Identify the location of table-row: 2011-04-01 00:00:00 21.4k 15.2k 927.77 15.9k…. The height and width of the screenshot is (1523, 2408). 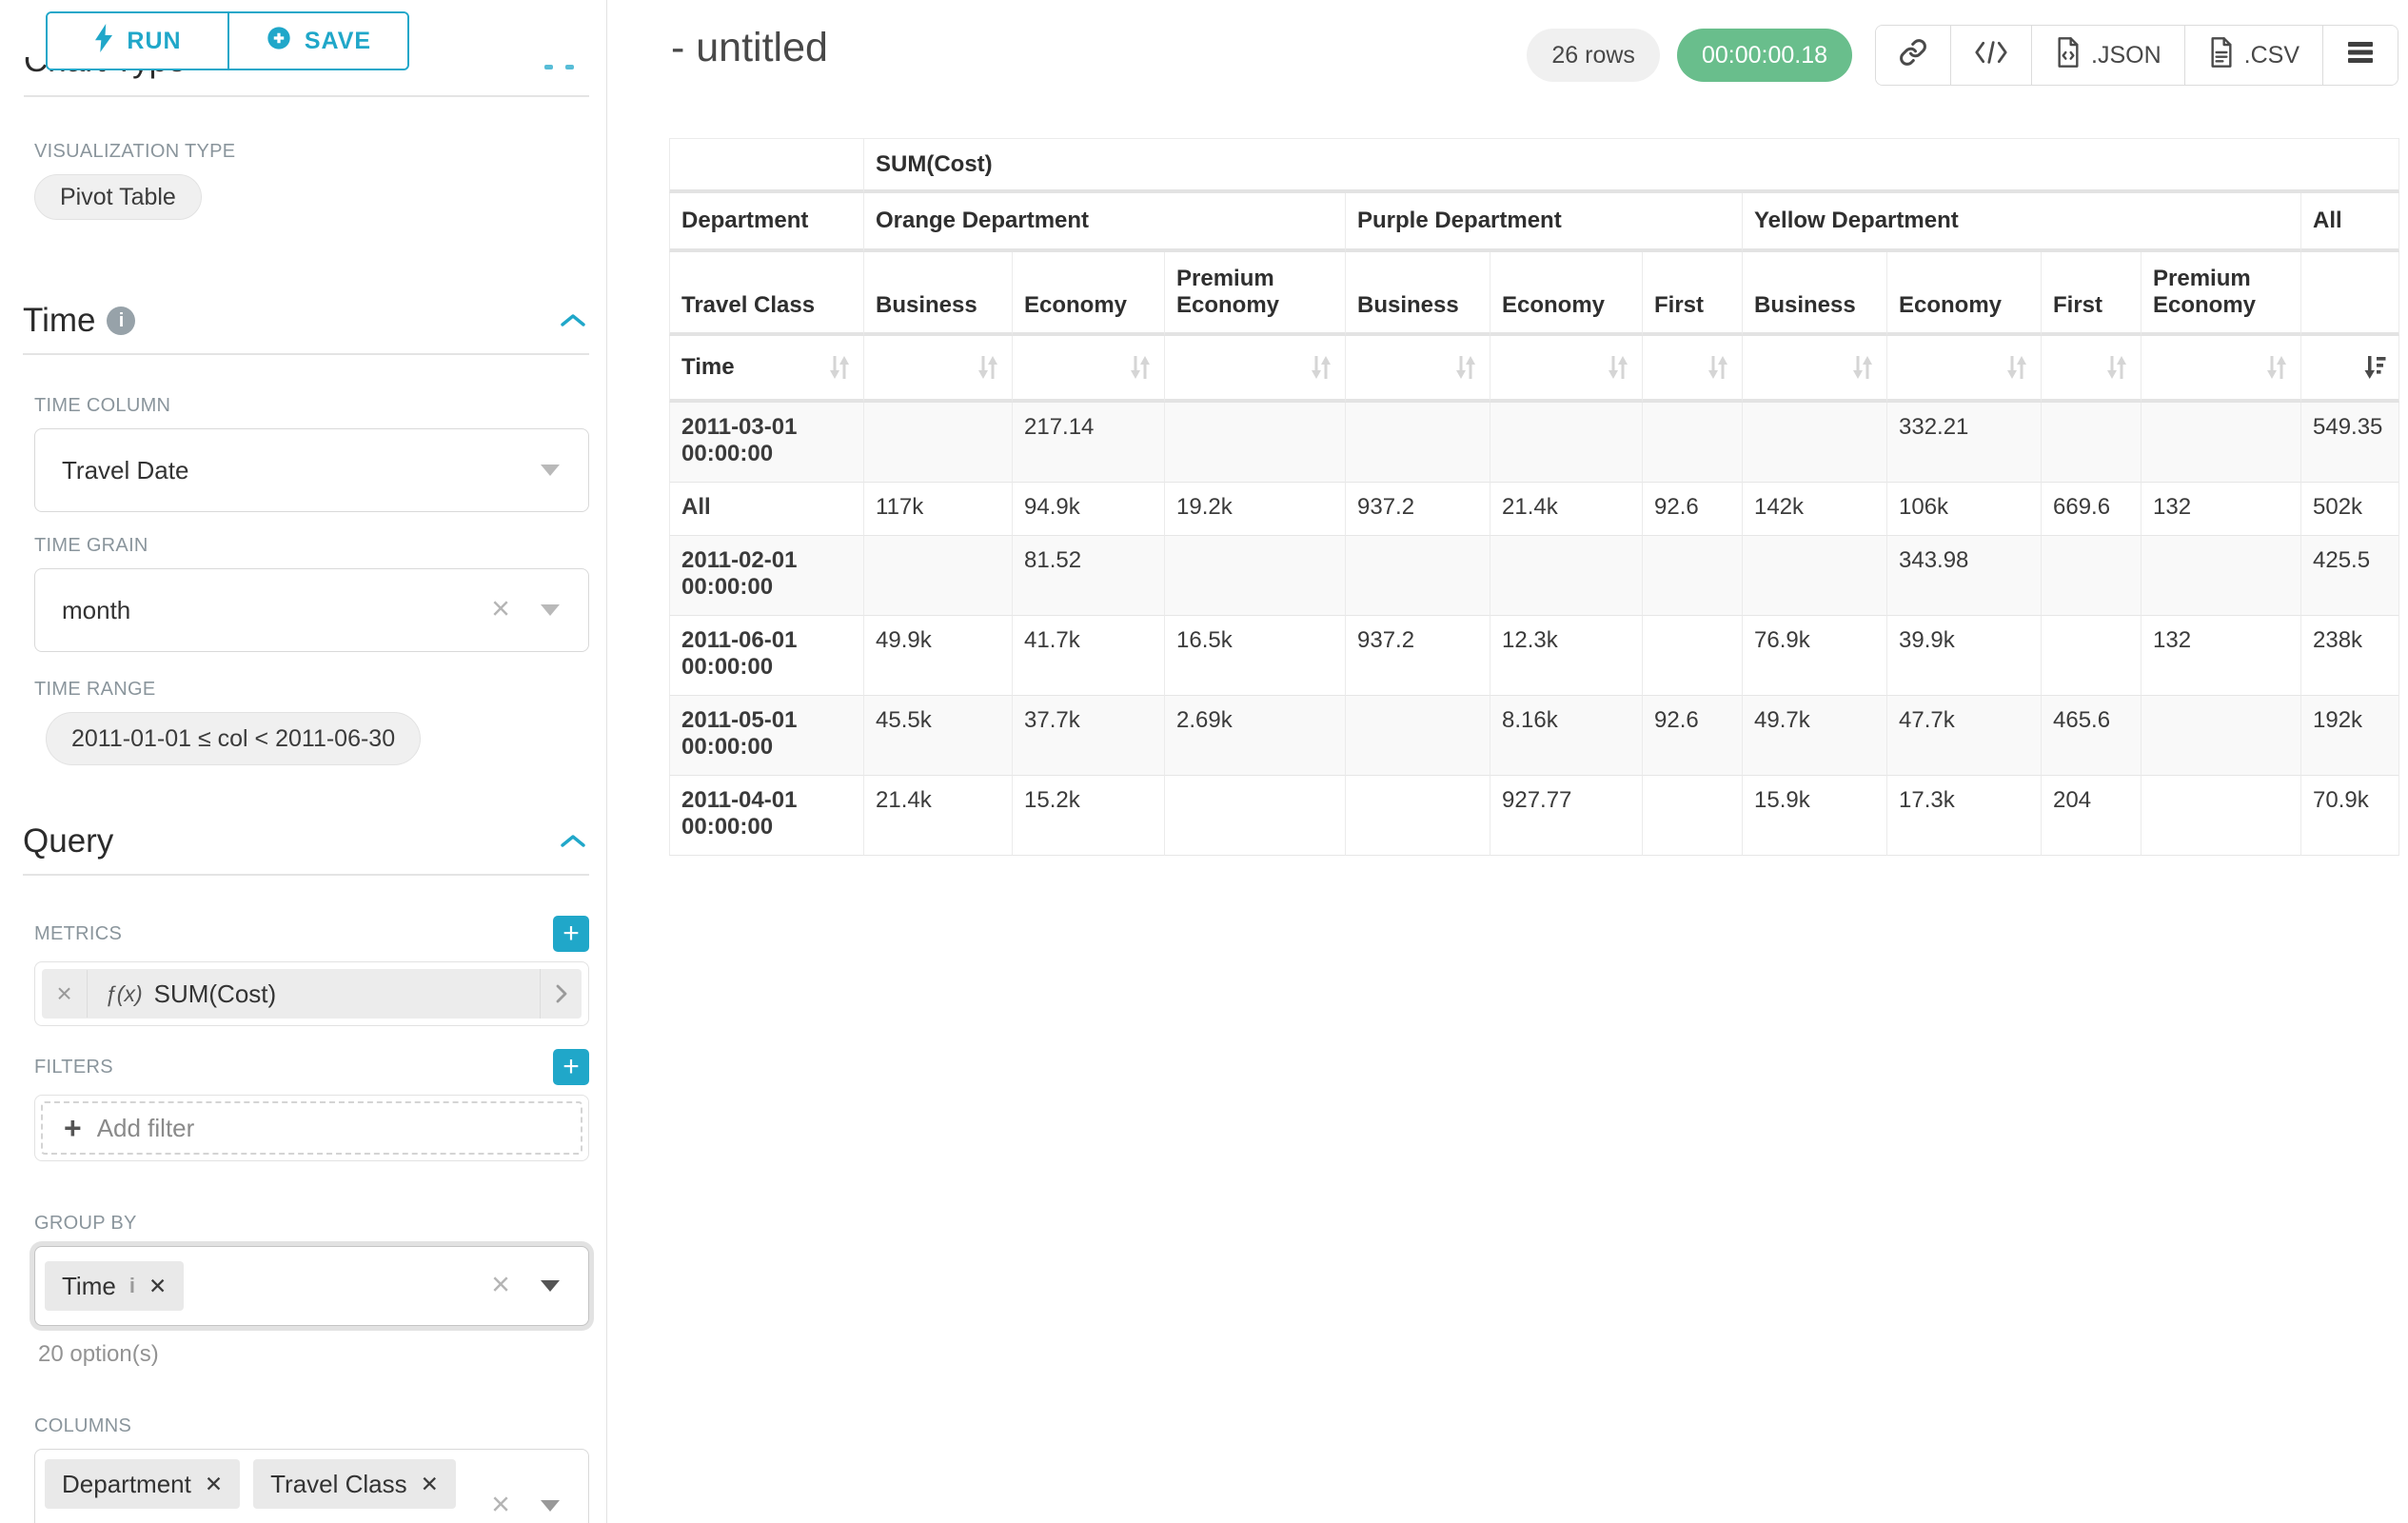
(1534, 816).